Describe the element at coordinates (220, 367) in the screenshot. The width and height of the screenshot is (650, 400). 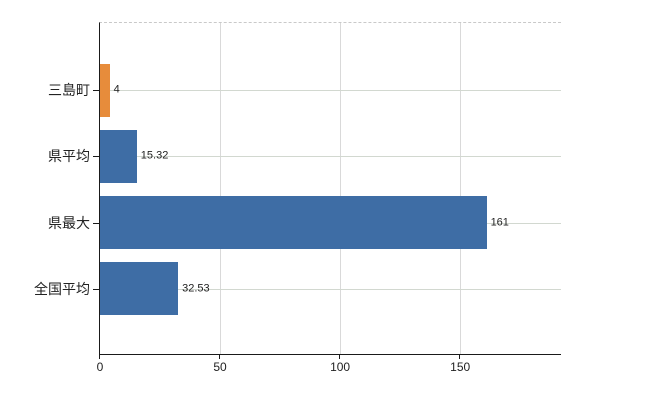
I see `x-tick-label: 50` at that location.